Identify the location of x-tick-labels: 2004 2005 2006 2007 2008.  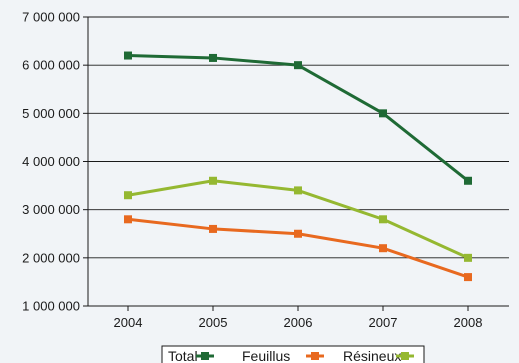
(298, 322).